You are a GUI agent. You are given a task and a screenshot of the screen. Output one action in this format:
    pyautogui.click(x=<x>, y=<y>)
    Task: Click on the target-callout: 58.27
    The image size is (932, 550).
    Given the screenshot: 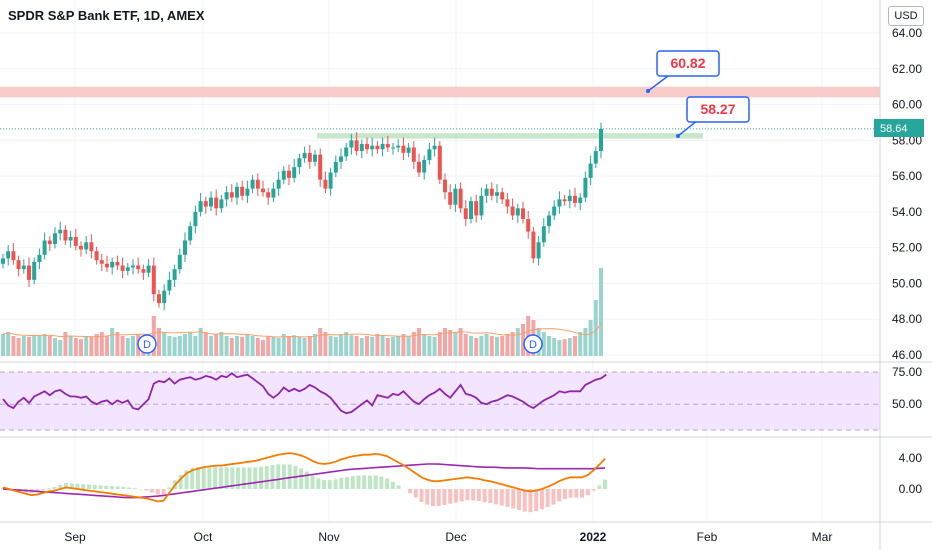 What is the action you would take?
    pyautogui.click(x=713, y=117)
    